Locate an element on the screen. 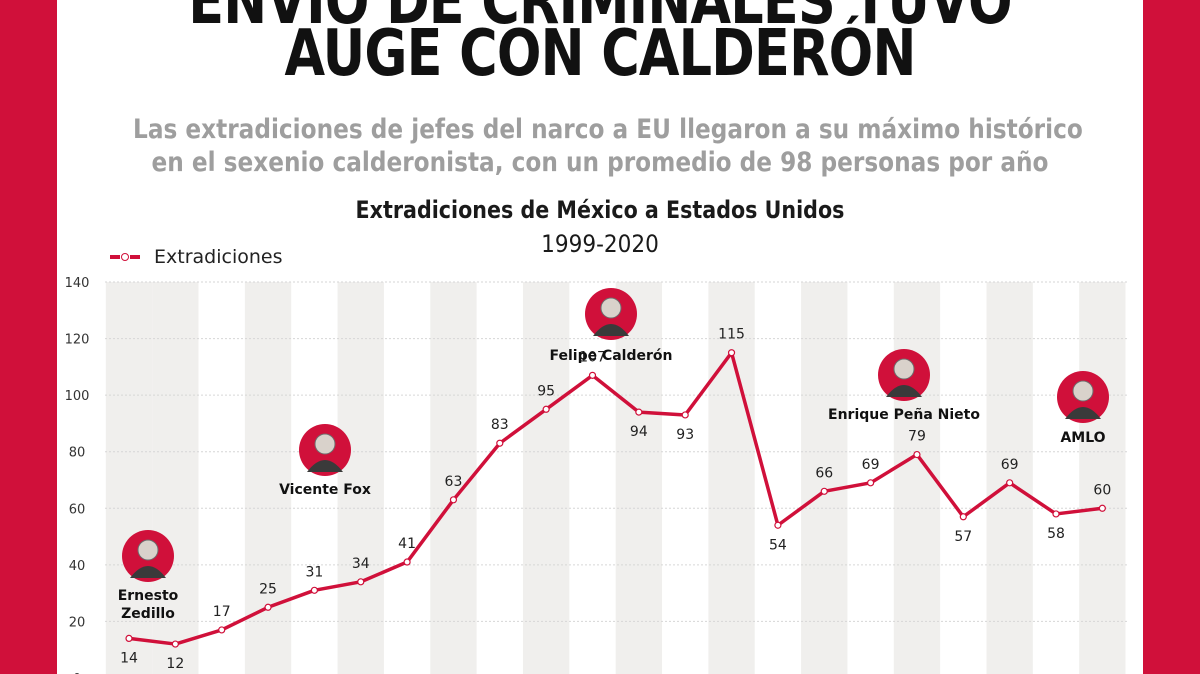 The width and height of the screenshot is (1200, 674). data-point-2008 is located at coordinates (546, 409).